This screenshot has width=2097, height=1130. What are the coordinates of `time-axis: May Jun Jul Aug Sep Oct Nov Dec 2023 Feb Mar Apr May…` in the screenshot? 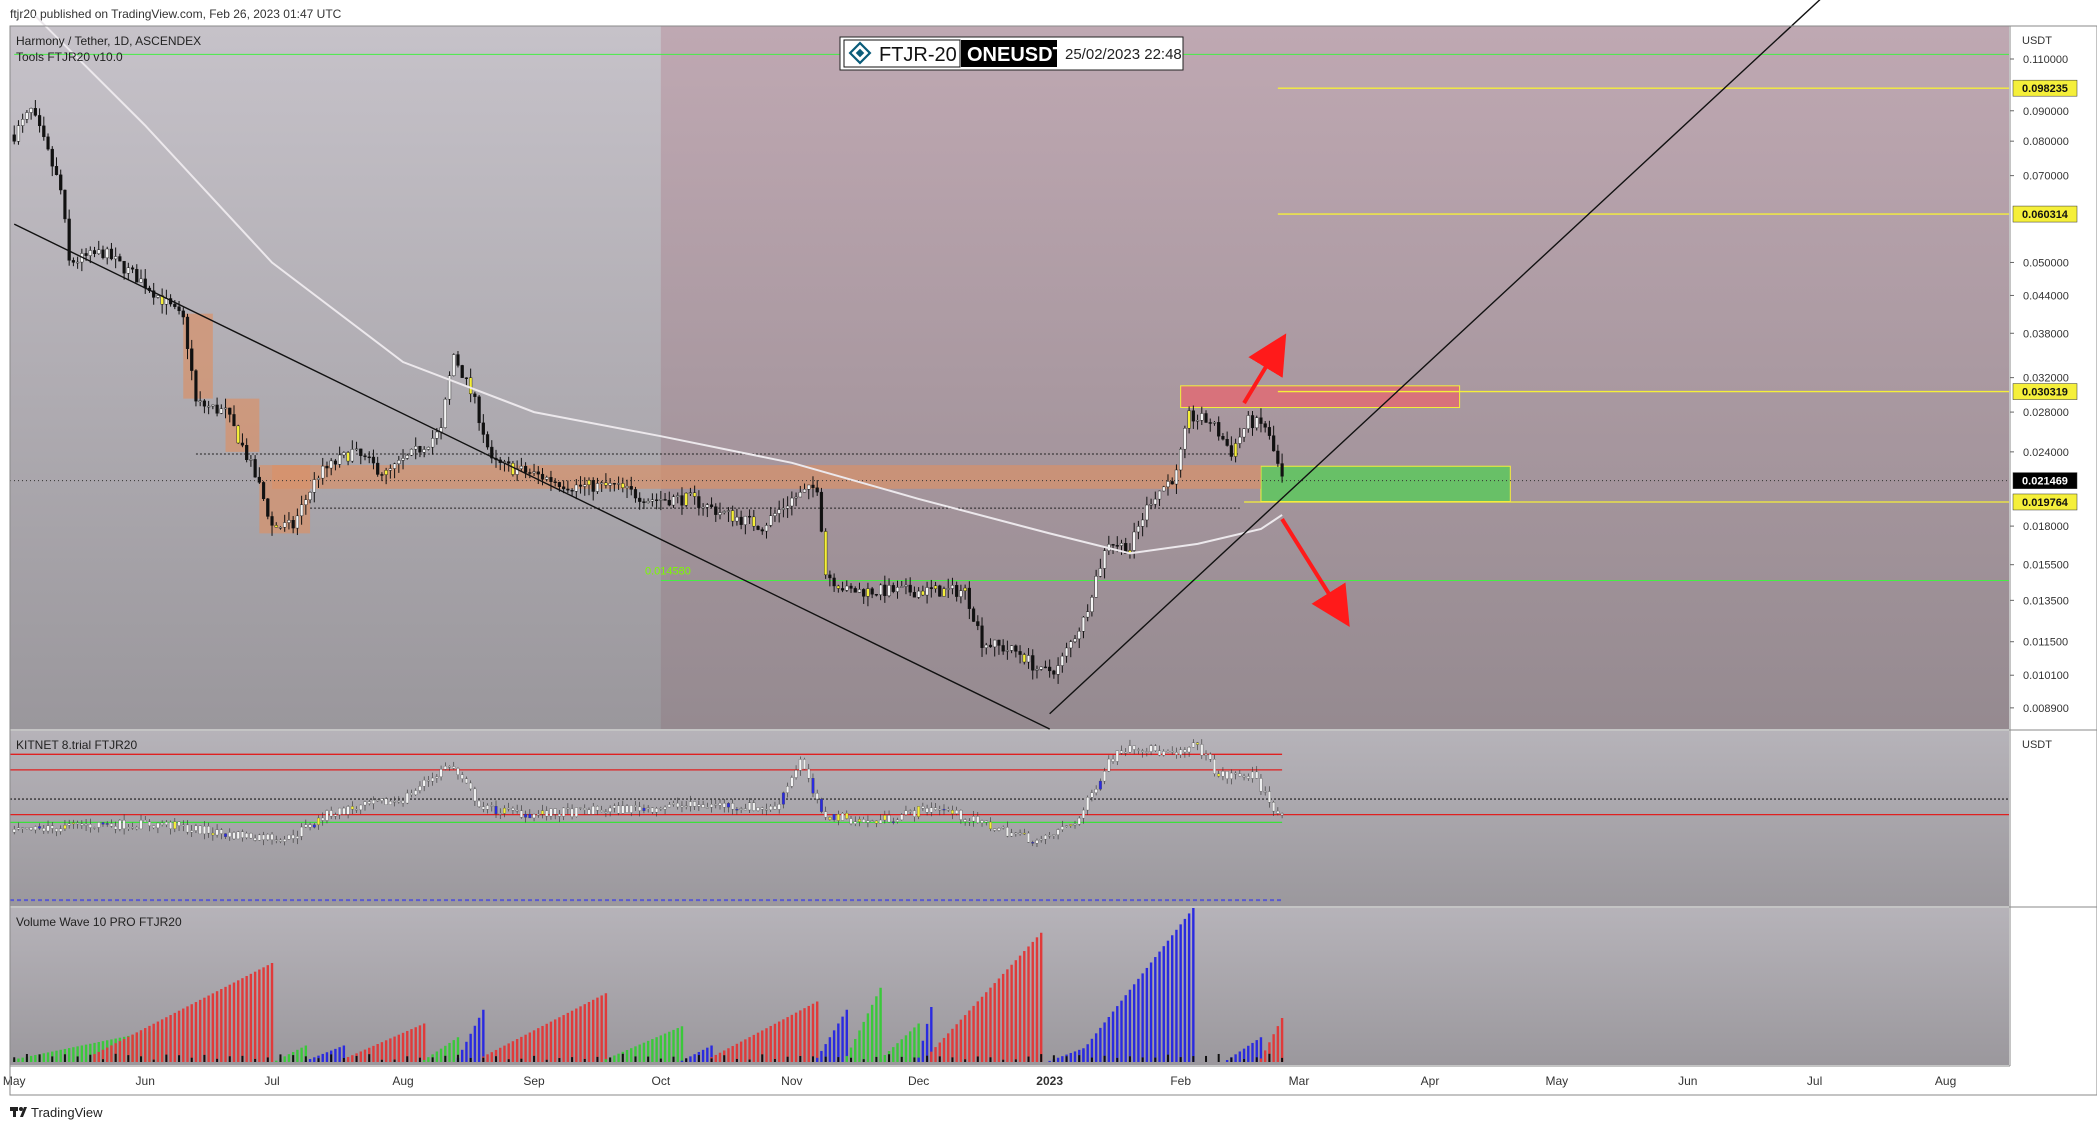 It's located at (1050, 1080).